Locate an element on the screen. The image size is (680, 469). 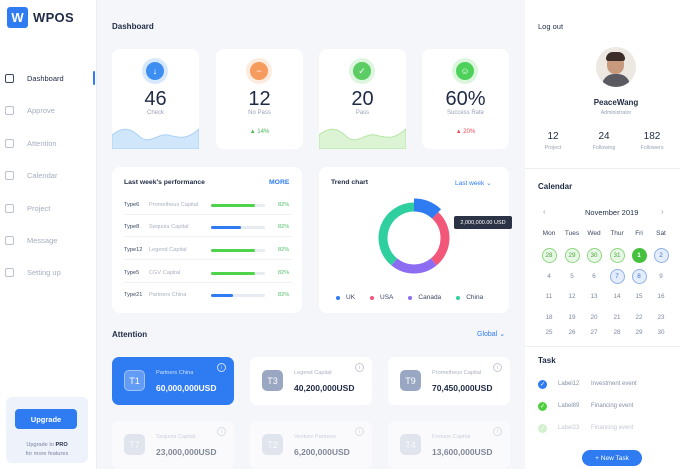
perf-type: Type21 is located at coordinates (133, 295).